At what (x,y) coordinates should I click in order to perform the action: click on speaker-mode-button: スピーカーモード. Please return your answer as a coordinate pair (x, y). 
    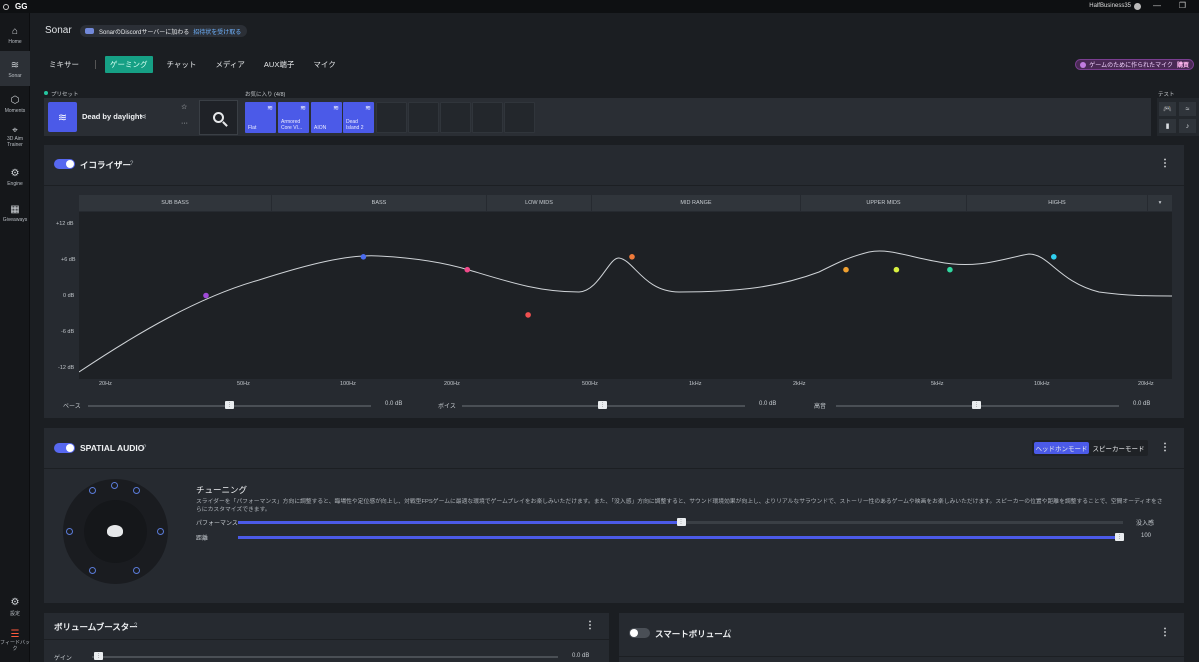
    Looking at the image, I should click on (1118, 449).